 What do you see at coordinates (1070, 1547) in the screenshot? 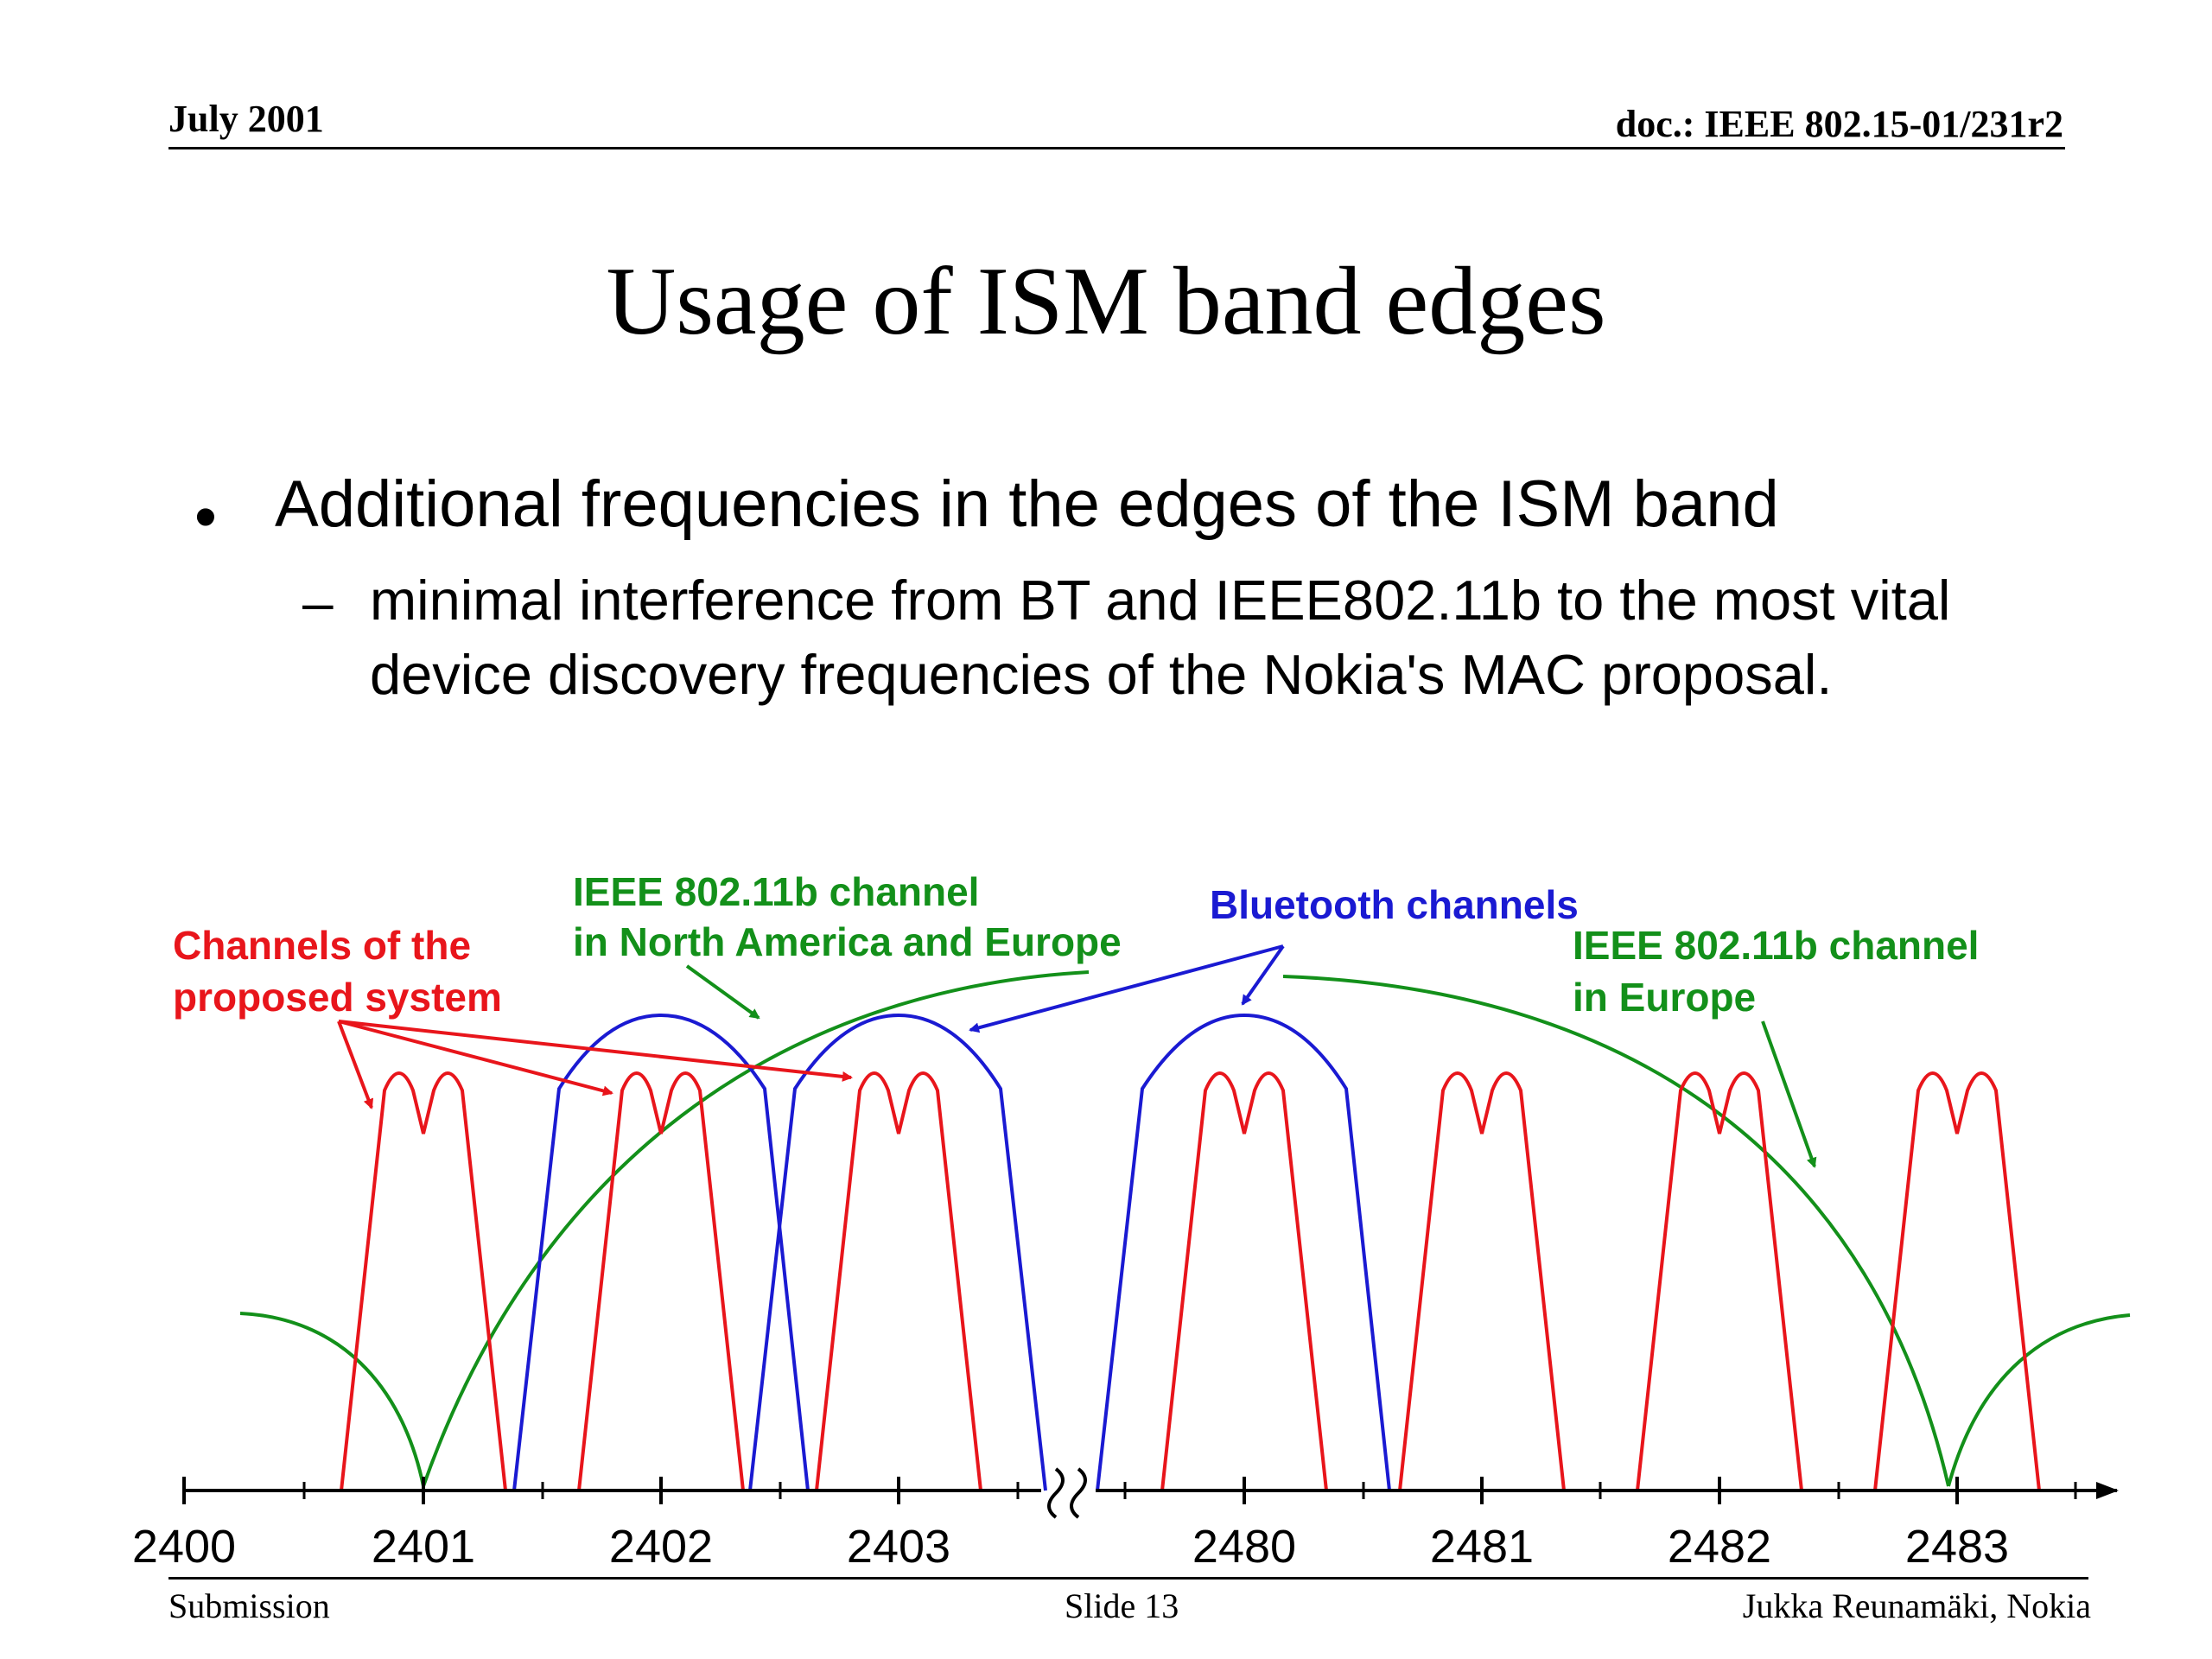
I see `axis-tick-labels: 2400 2401 2402 2403 2480 2481 2482 2483` at bounding box center [1070, 1547].